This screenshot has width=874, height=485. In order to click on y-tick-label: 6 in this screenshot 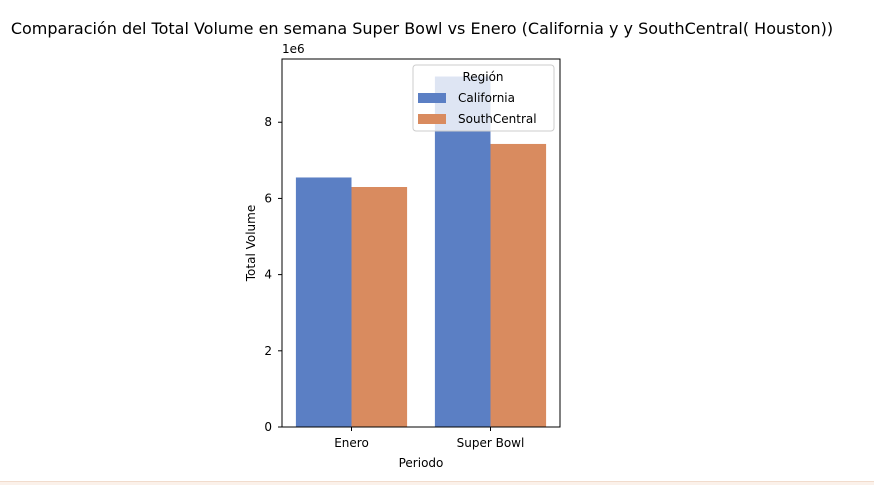, I will do `click(268, 198)`.